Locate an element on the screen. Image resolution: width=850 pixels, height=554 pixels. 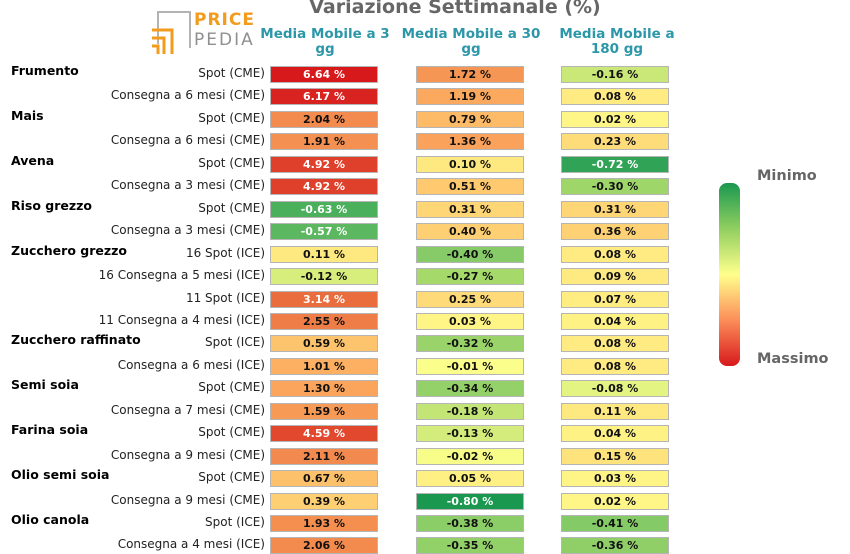
heatmap-cell: -0.40 % is located at coordinates (470, 254).